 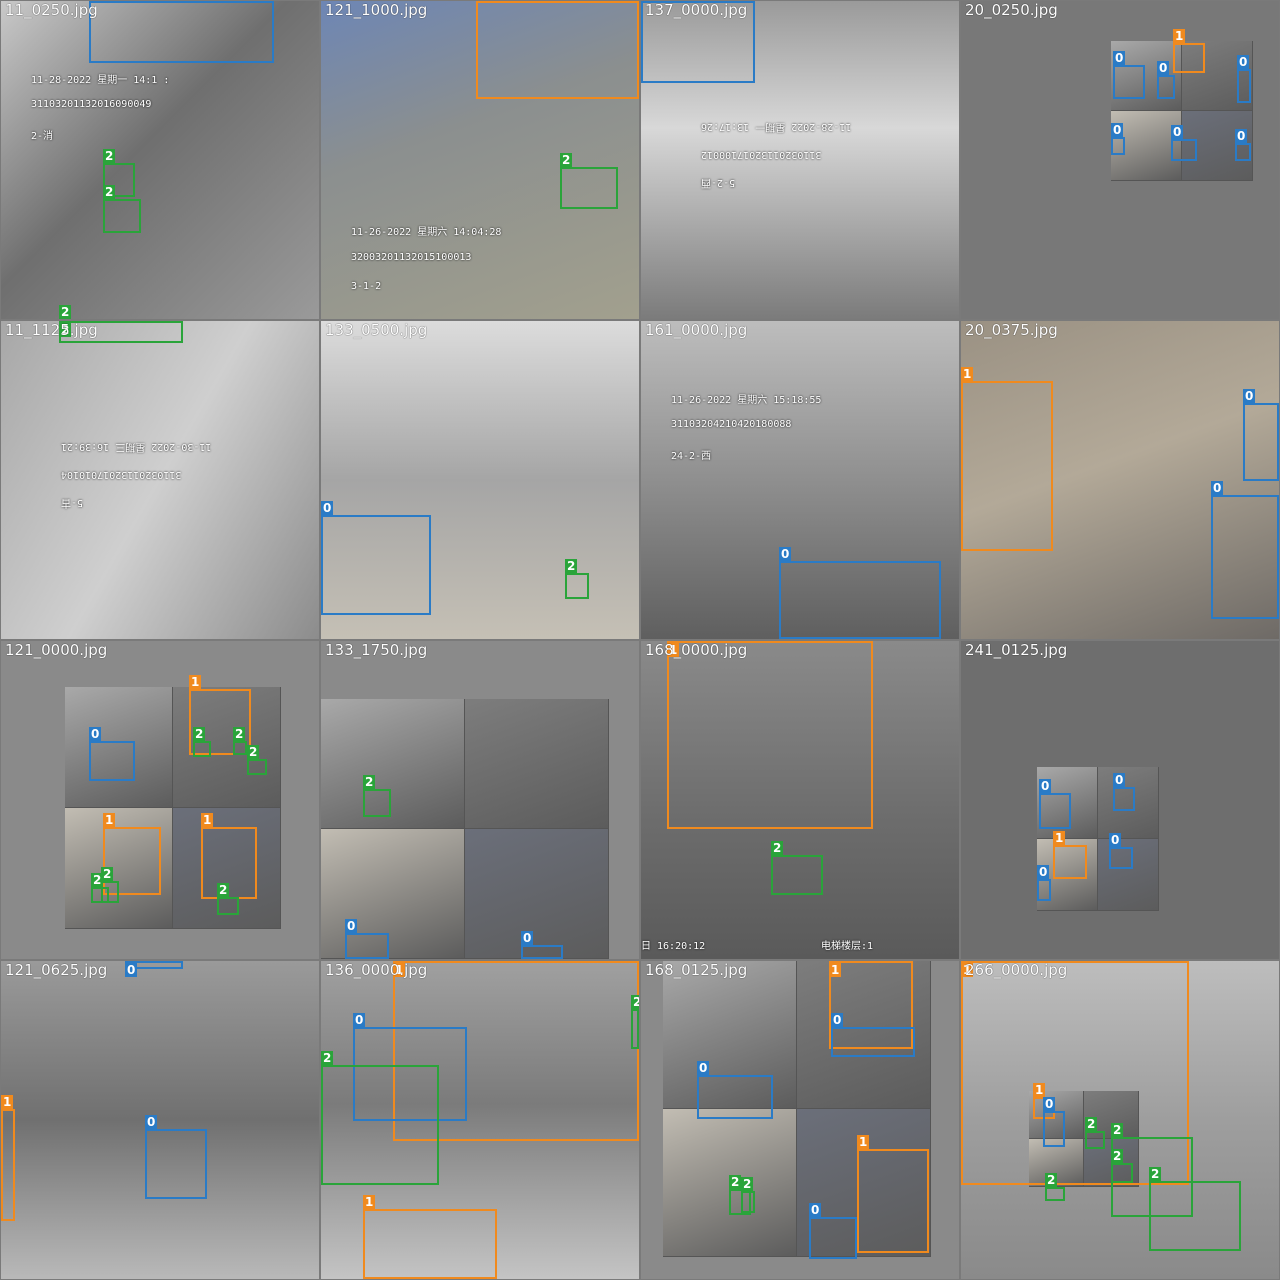 What do you see at coordinates (1016, 650) in the screenshot?
I see `tile-filename: 241_0125.jpg` at bounding box center [1016, 650].